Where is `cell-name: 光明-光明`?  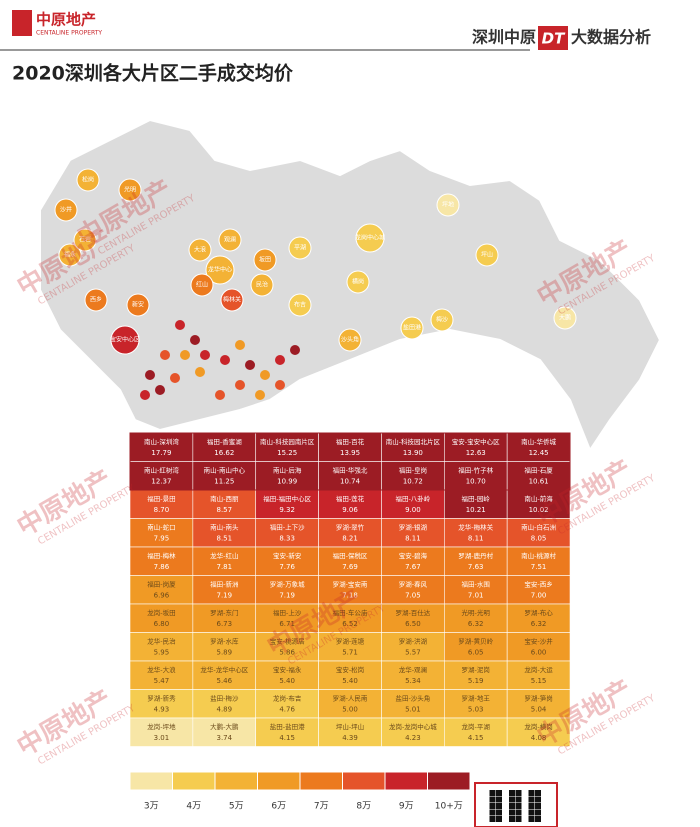
cell-name: 光明-光明 is located at coordinates (476, 612).